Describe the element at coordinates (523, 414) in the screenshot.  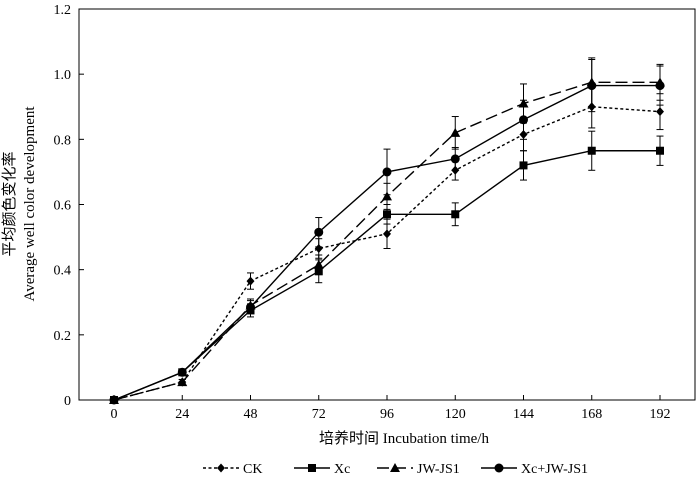
I see `x-tick-label: 144` at that location.